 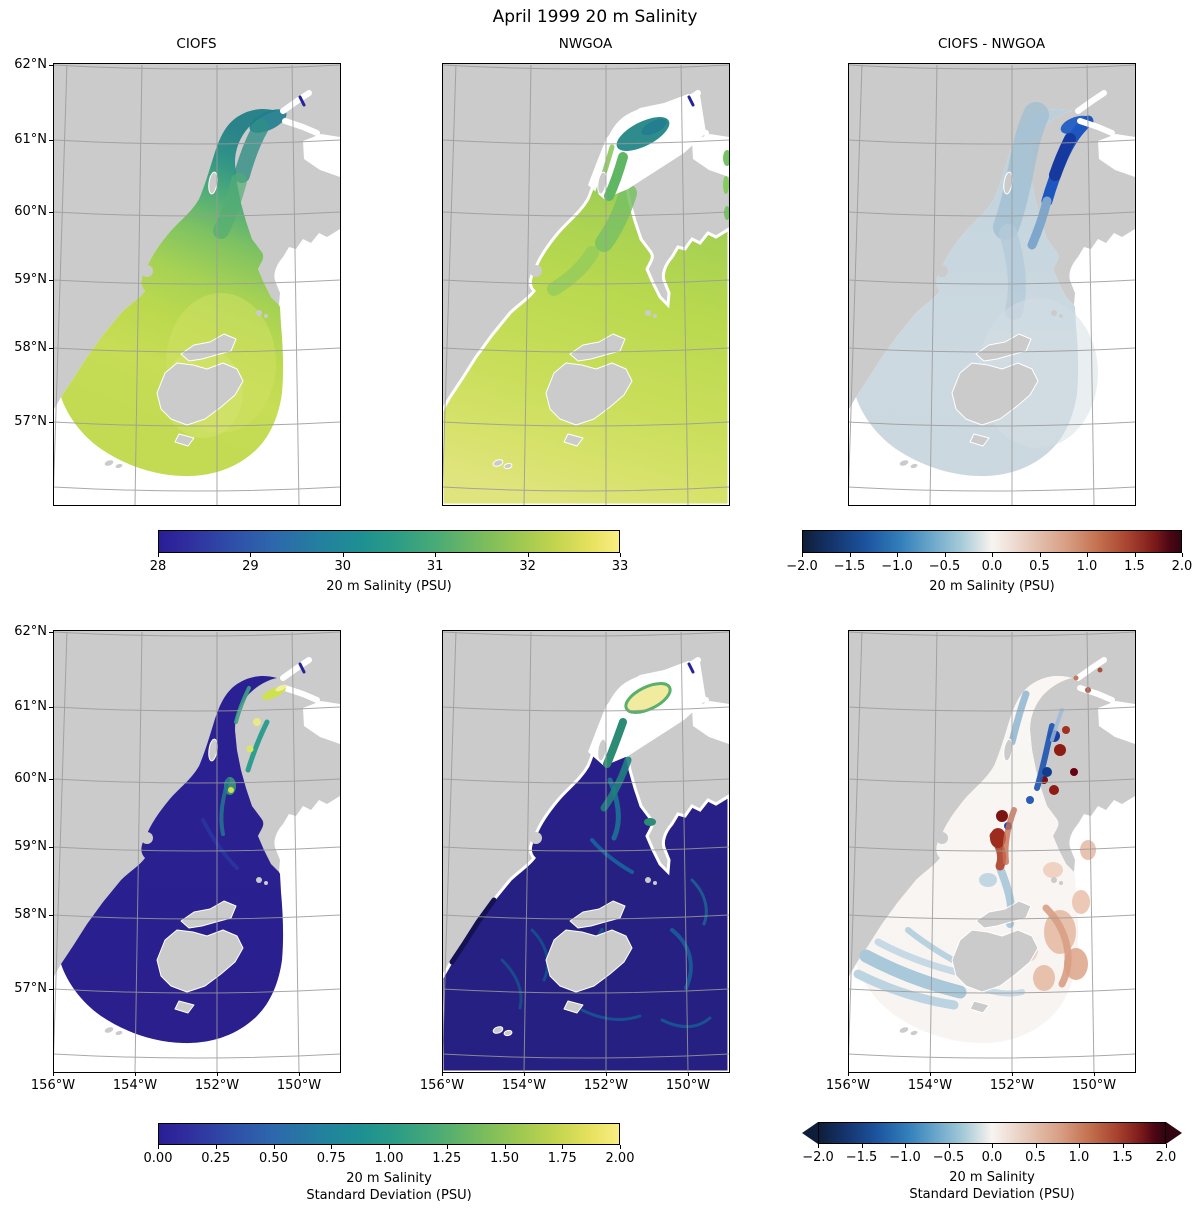 What do you see at coordinates (992, 1133) in the screenshot?
I see `colorbar-std-diff` at bounding box center [992, 1133].